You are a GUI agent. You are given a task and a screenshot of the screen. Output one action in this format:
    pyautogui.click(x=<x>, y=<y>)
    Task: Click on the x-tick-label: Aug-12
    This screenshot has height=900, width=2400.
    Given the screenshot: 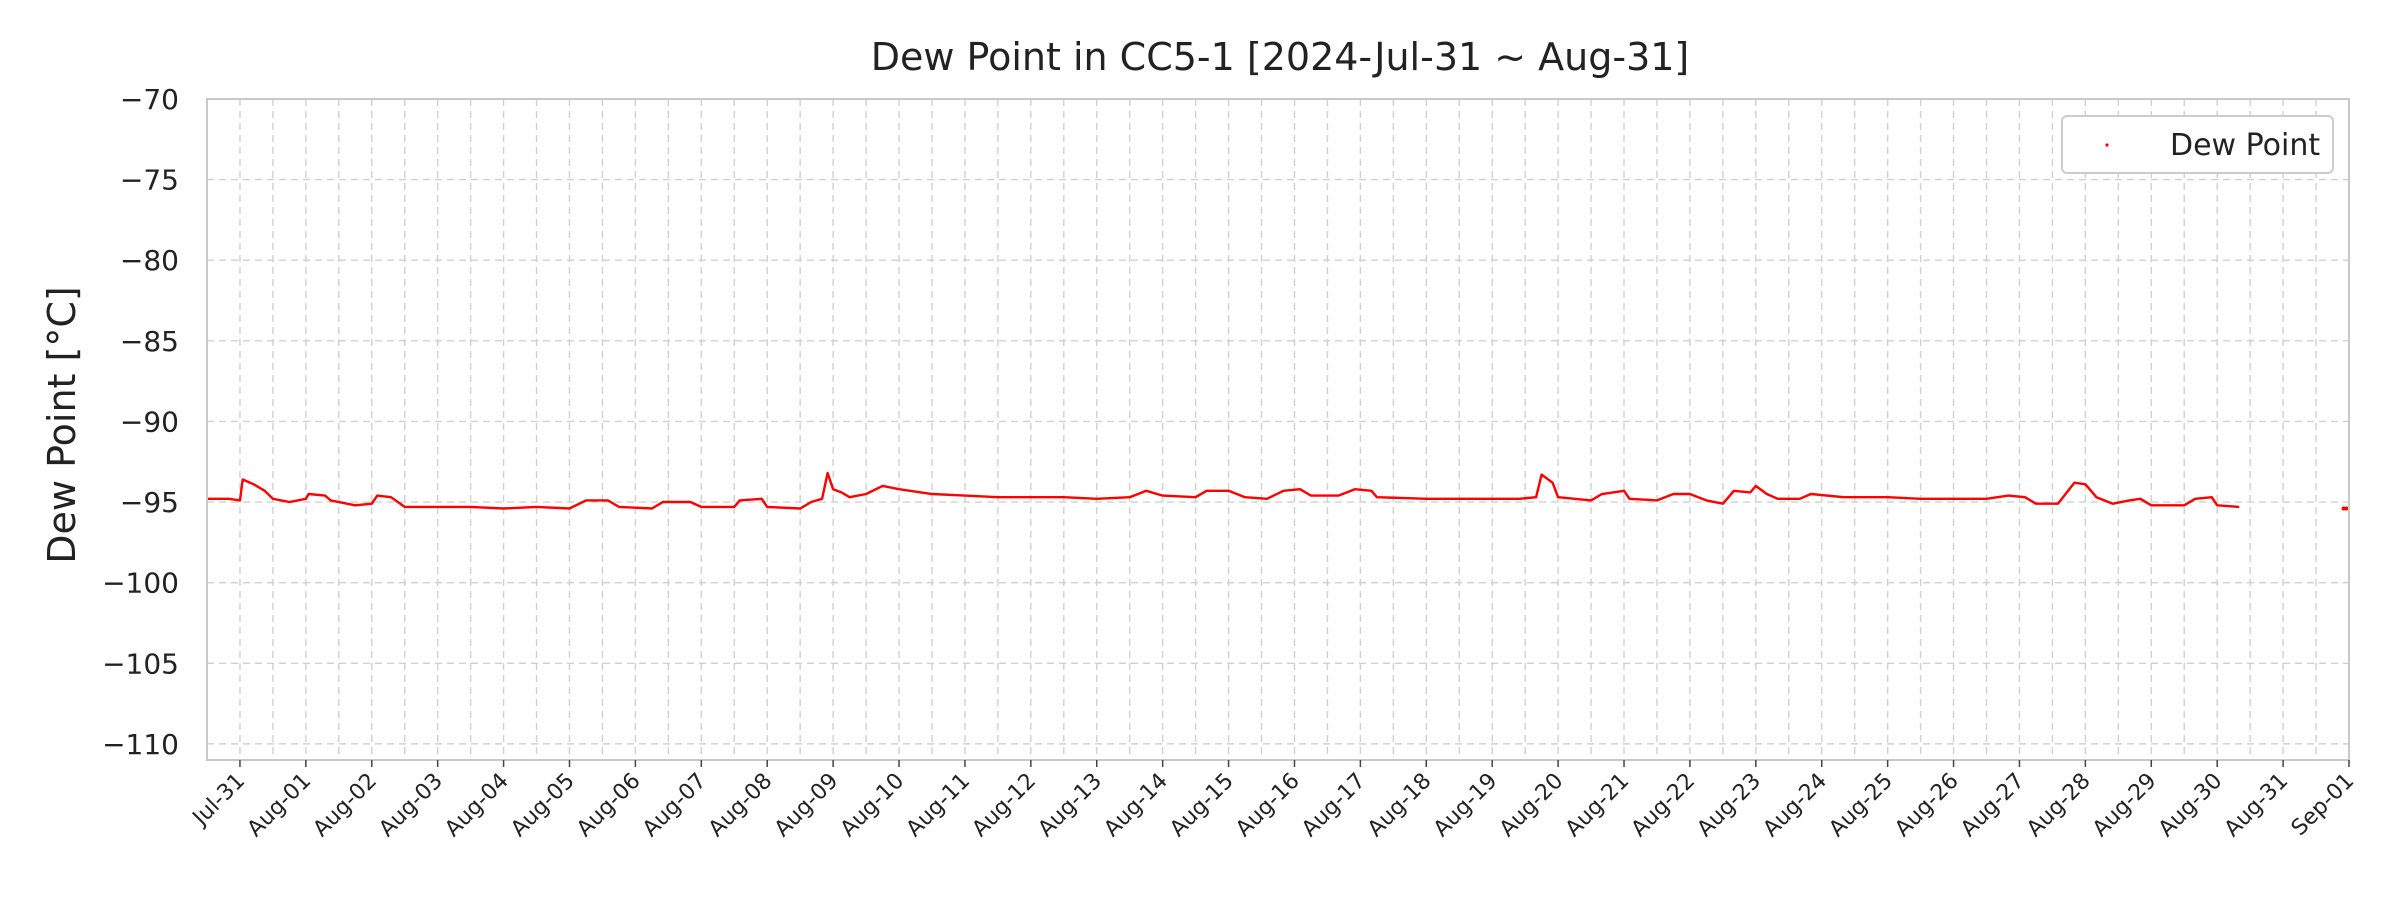 What is the action you would take?
    pyautogui.click(x=1004, y=805)
    